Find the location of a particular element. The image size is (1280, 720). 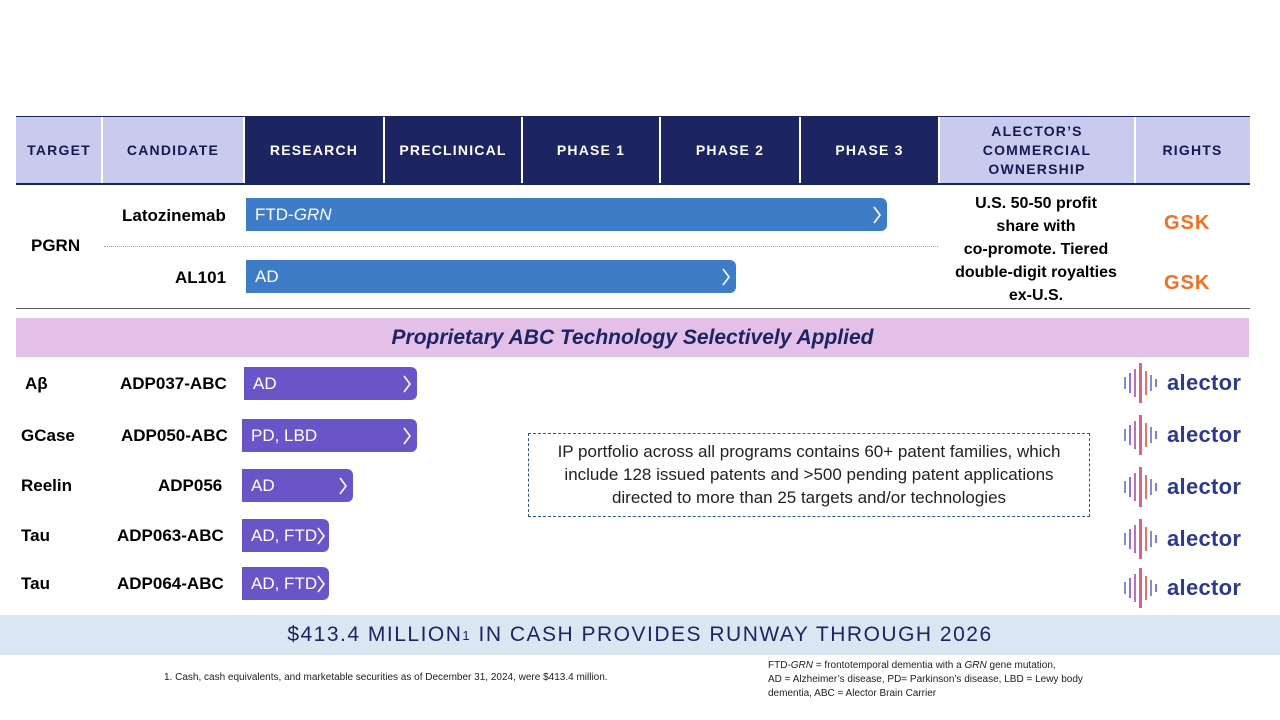

gcase-target-label: GCase is located at coordinates (48, 435).